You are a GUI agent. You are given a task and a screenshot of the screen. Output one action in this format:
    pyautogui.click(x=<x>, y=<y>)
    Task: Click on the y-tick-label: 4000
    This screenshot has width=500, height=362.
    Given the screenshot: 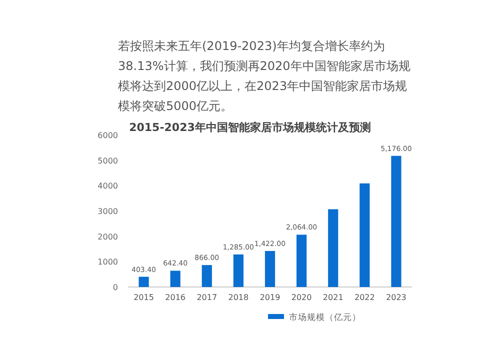 What is the action you would take?
    pyautogui.click(x=108, y=186)
    